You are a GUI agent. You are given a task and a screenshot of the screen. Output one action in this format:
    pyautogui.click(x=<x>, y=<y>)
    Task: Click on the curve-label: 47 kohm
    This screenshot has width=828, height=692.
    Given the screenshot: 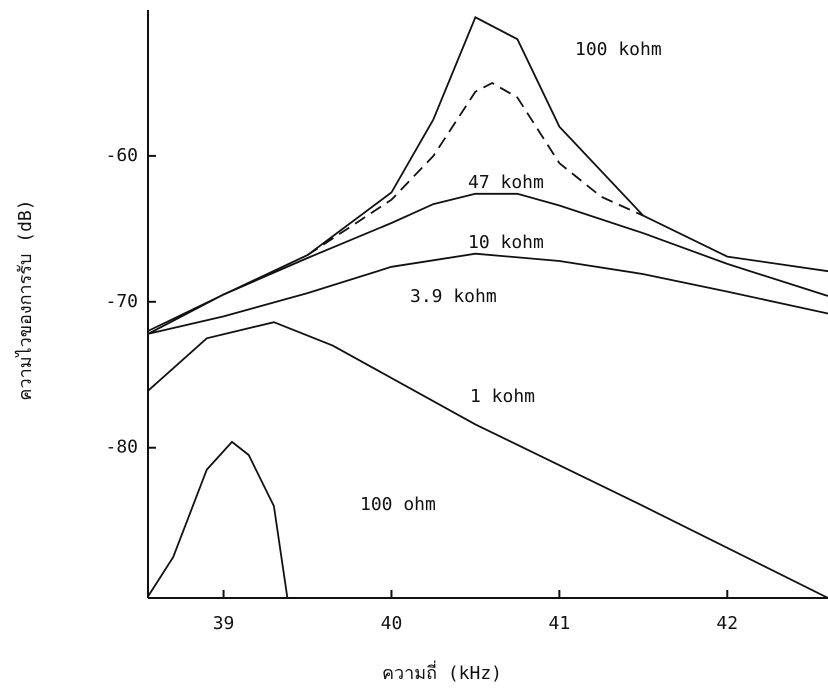 What is the action you would take?
    pyautogui.click(x=506, y=182)
    